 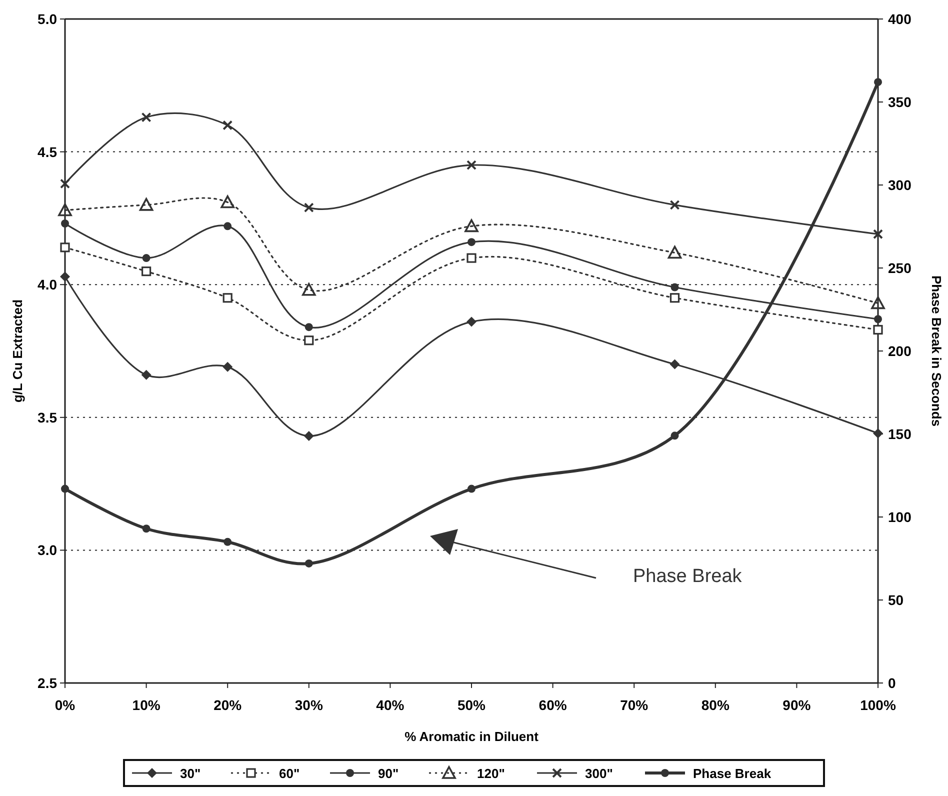 I want to click on legend-label: 300", so click(x=599, y=773).